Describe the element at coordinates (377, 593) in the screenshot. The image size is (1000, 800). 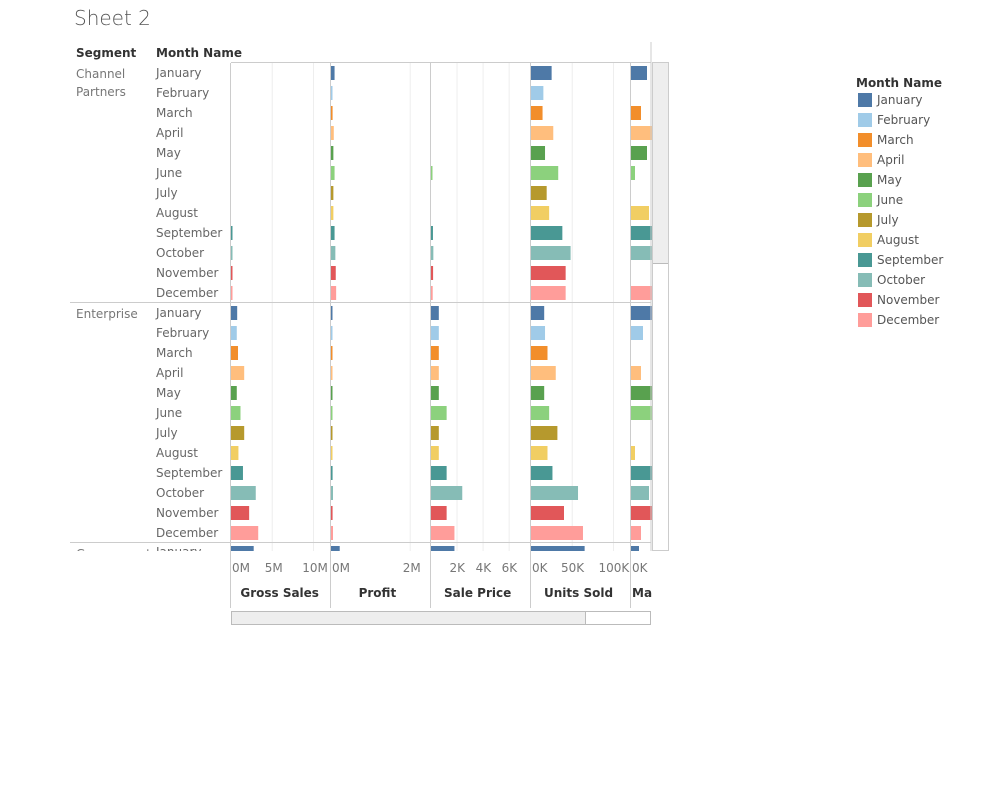
I see `axis-title: Profit` at that location.